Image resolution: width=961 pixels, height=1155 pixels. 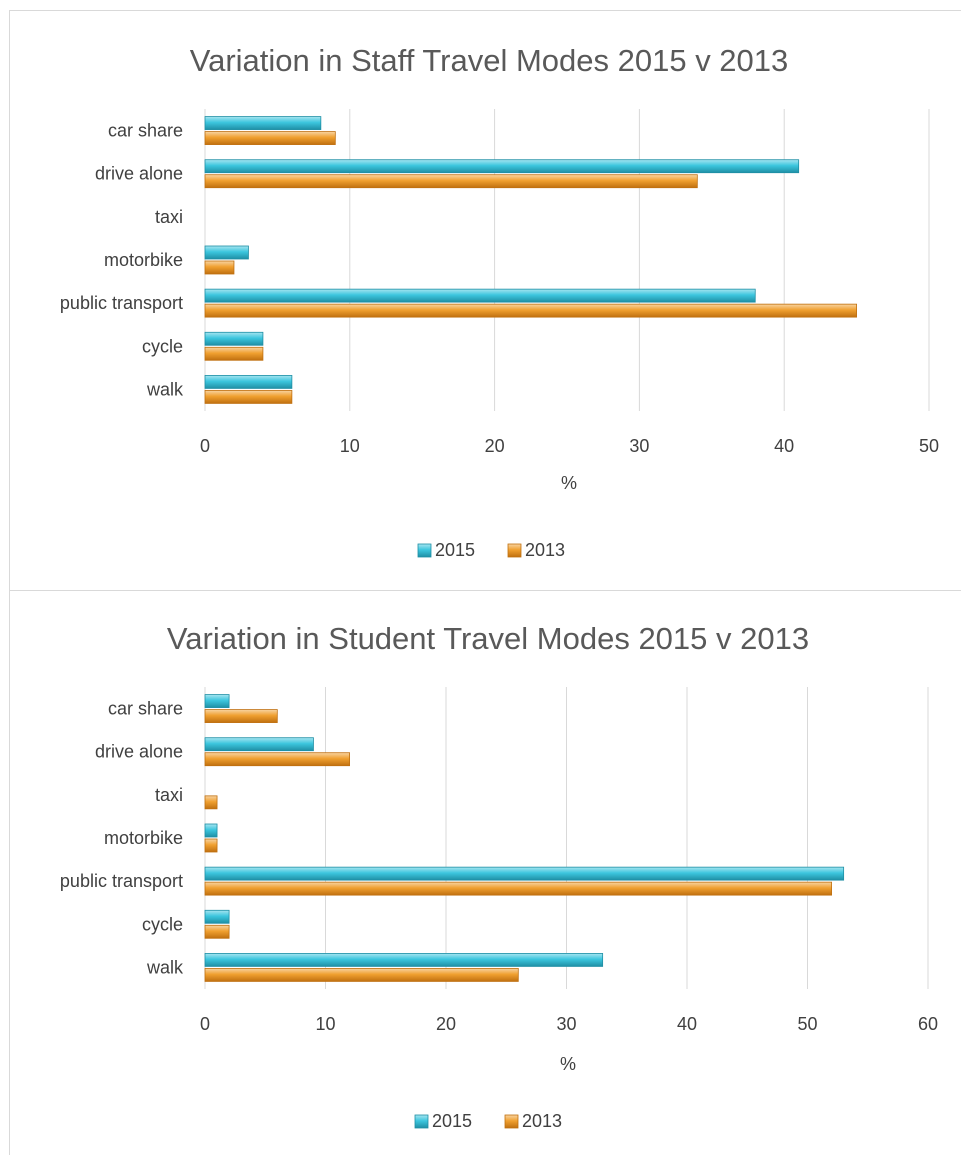 What do you see at coordinates (211, 802) in the screenshot?
I see `bar-2013-taxi` at bounding box center [211, 802].